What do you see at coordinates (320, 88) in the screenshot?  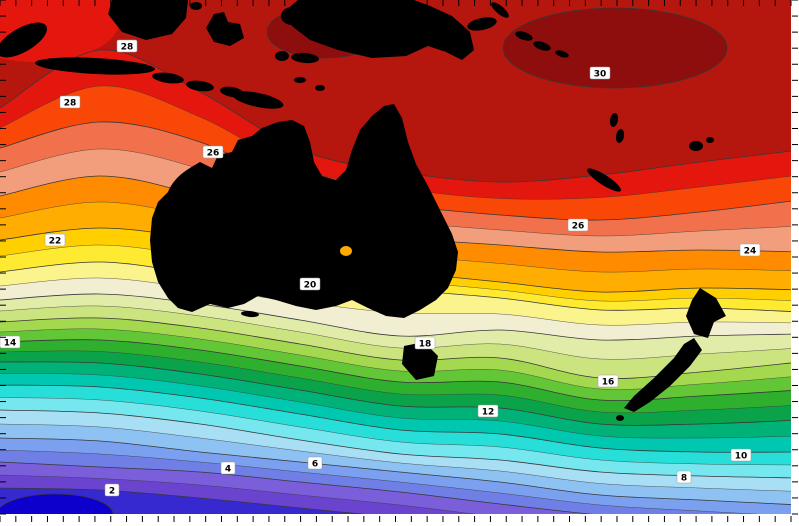 I see `landmass-kei-speck` at bounding box center [320, 88].